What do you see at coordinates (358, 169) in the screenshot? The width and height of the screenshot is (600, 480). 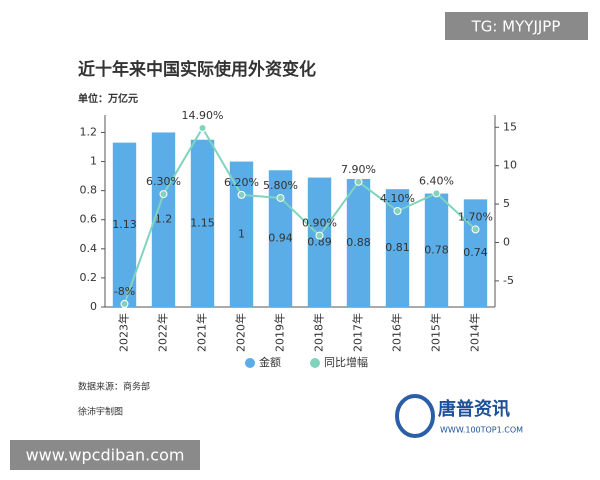 I see `point-label: 7.90%` at bounding box center [358, 169].